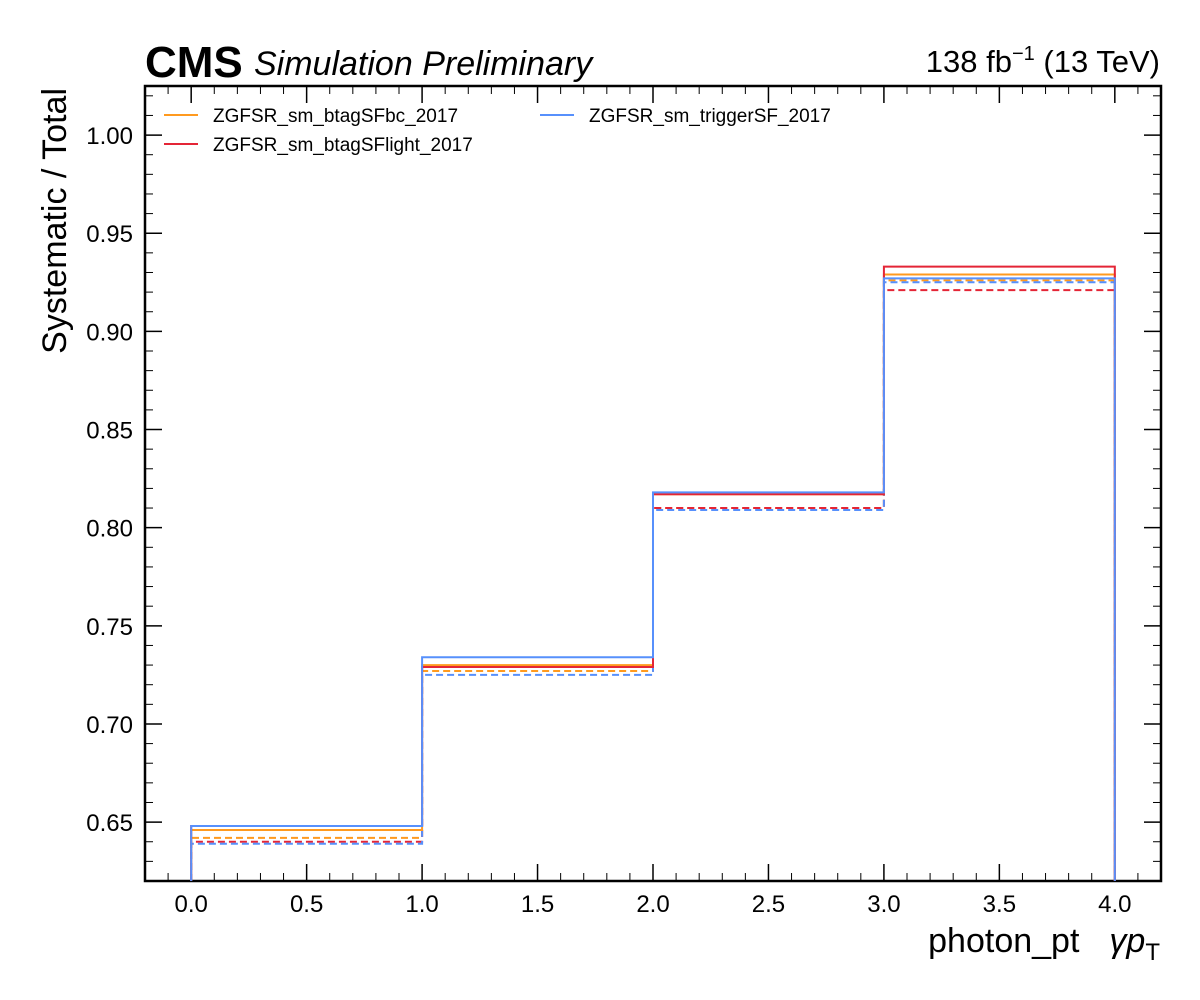 The width and height of the screenshot is (1200, 1000). What do you see at coordinates (109, 725) in the screenshot?
I see `y-tick-label: 0.70` at bounding box center [109, 725].